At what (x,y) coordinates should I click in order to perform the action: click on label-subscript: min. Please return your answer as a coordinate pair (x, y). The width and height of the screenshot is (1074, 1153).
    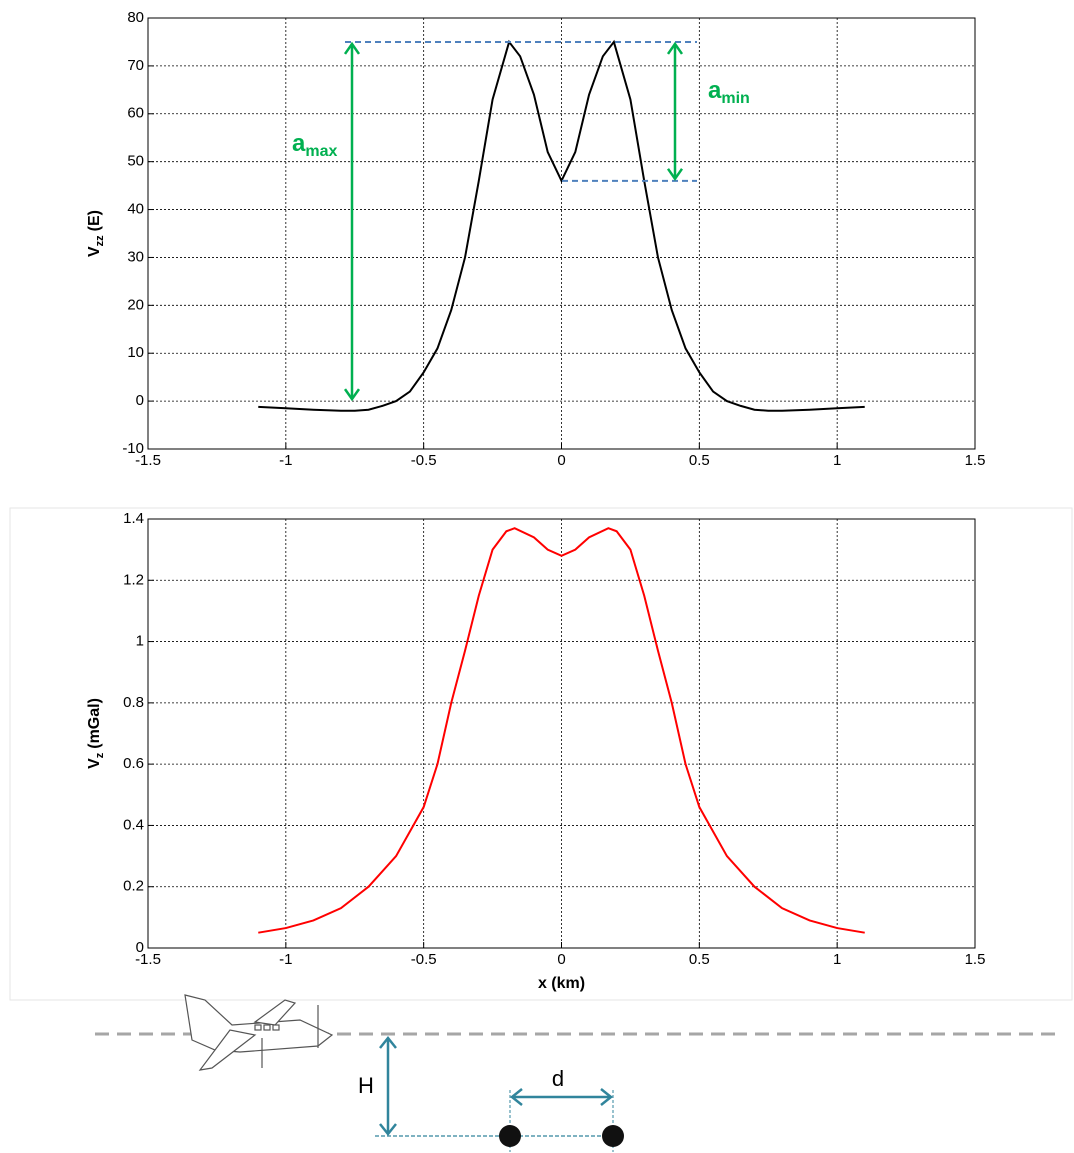
    Looking at the image, I should click on (735, 98).